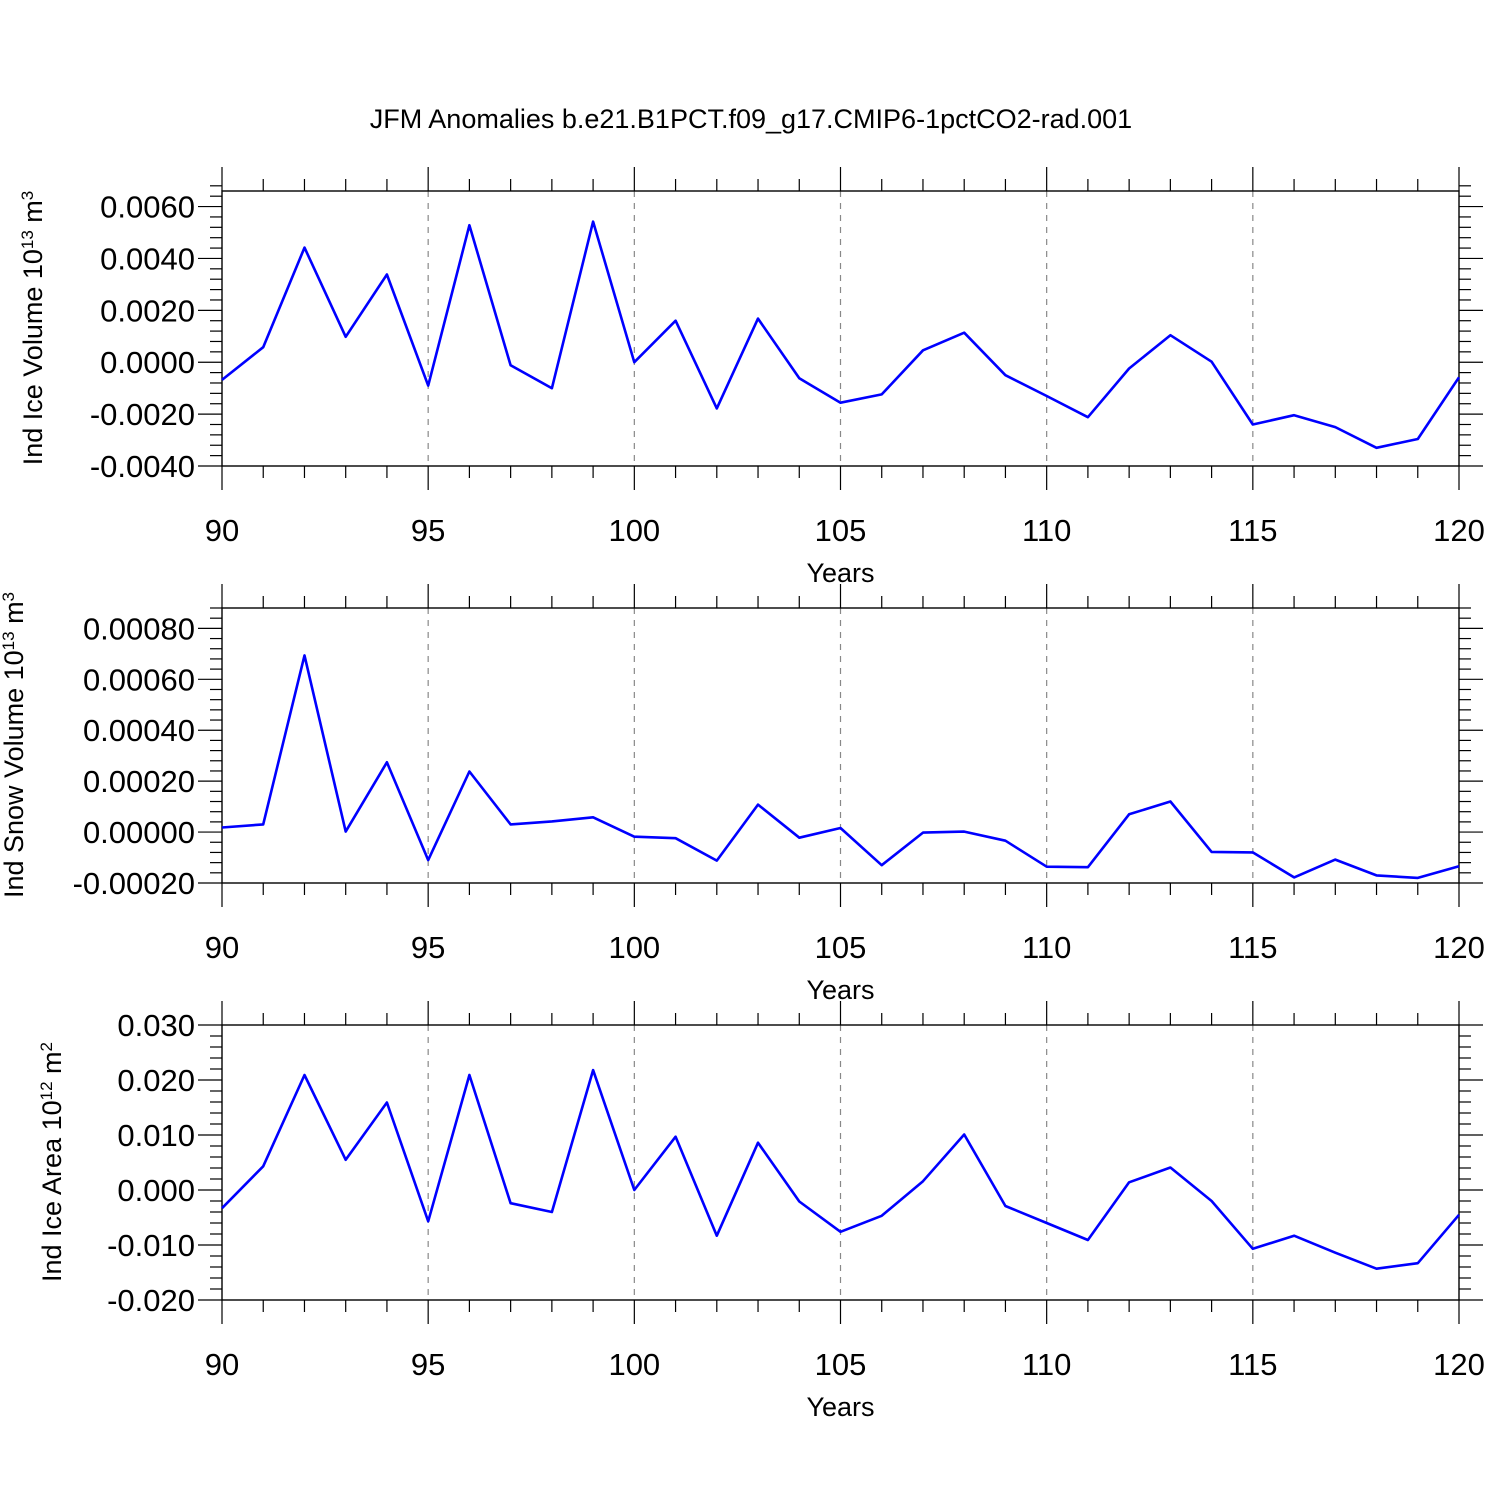 This screenshot has width=1500, height=1500. Describe the element at coordinates (147, 207) in the screenshot. I see `y-tick-label: 0.0060` at that location.